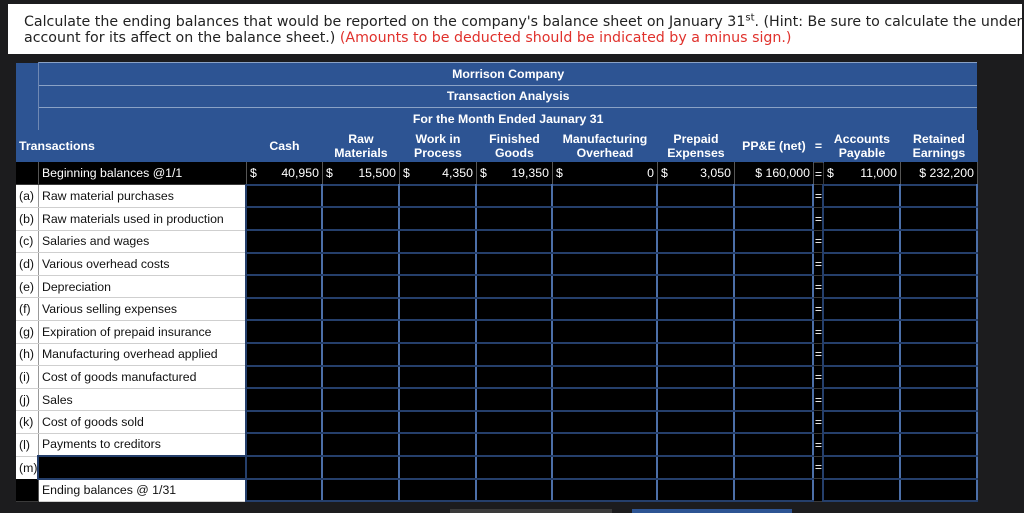  I want to click on ending-accounts-payable-input, so click(862, 490).